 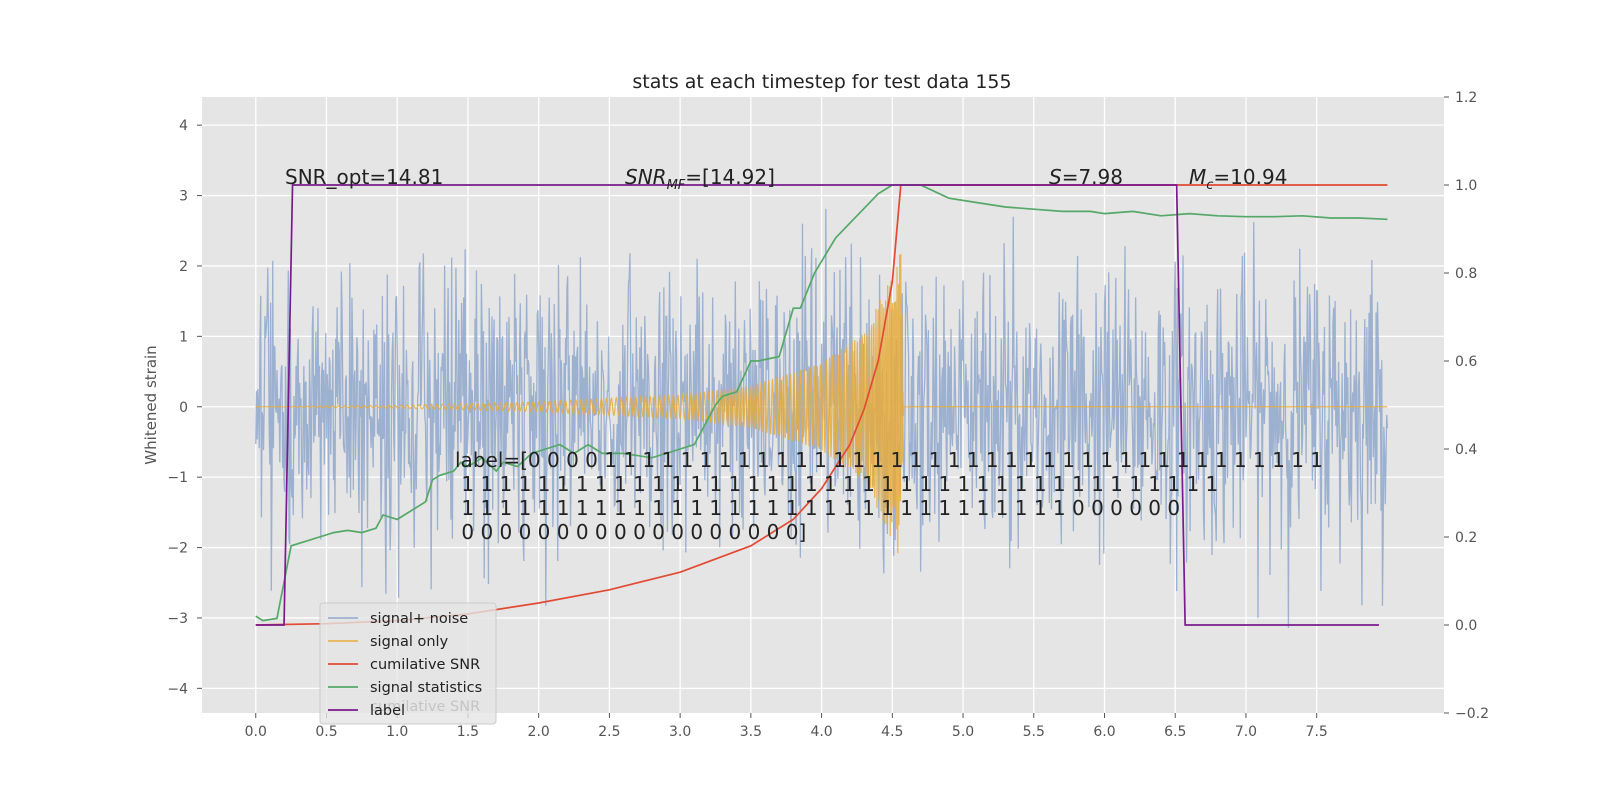 I want to click on x-tick-label: 0.5, so click(x=326, y=732).